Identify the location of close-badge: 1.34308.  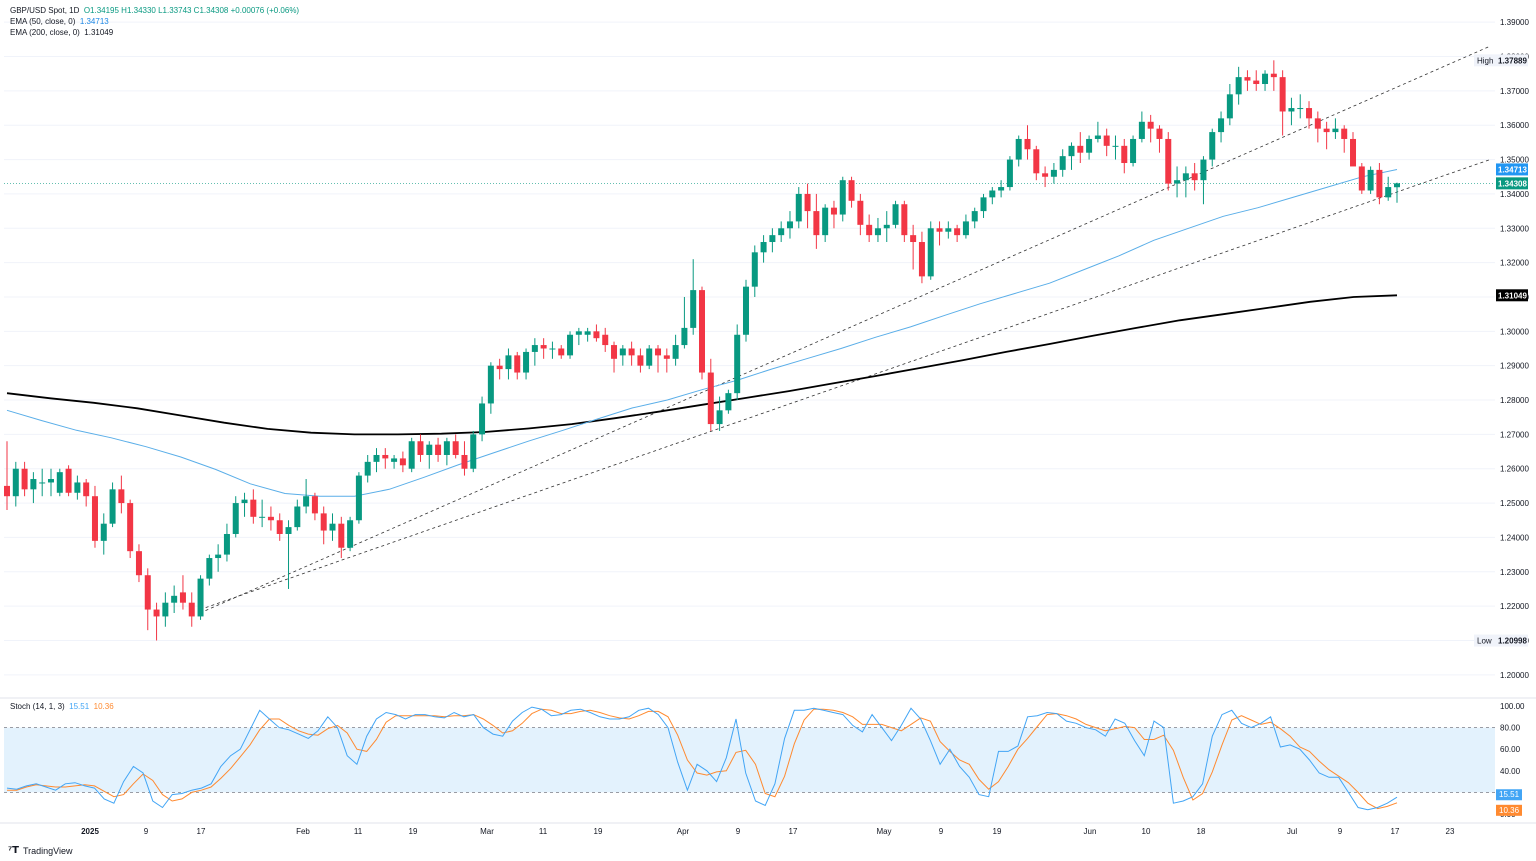
(1512, 183).